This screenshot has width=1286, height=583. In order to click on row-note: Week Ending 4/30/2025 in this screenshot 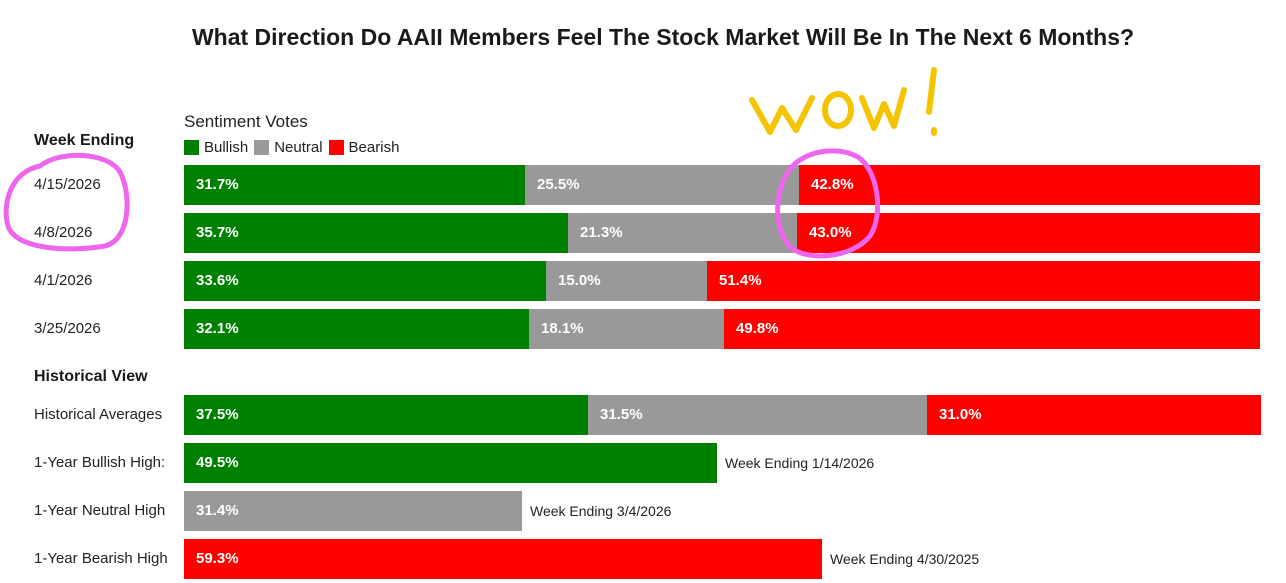, I will do `click(905, 559)`.